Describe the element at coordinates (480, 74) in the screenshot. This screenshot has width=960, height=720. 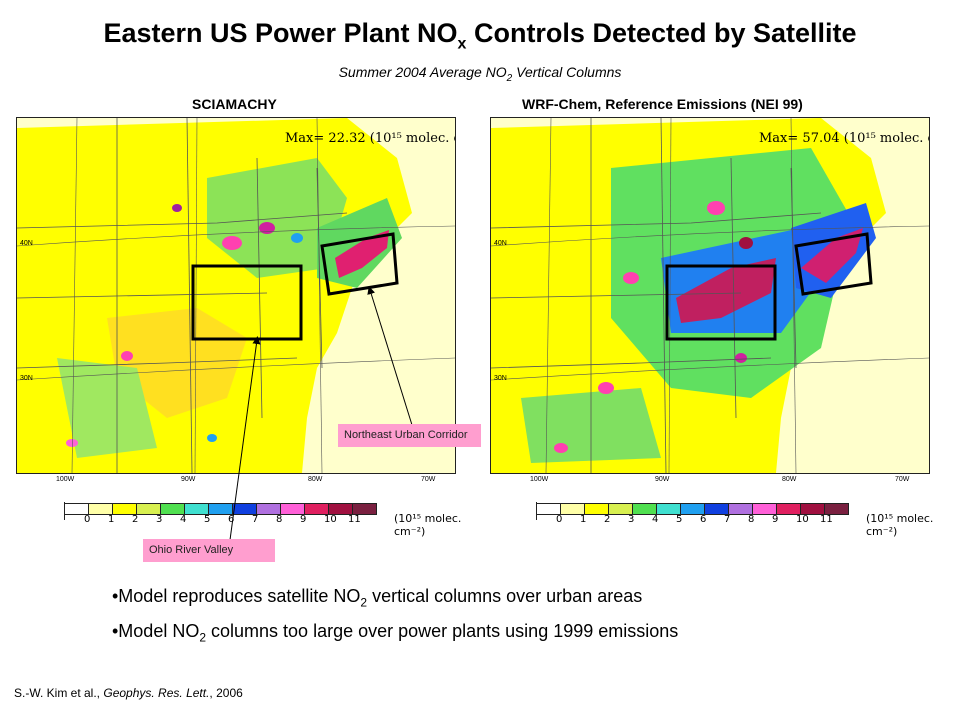
I see `slide-subtitle: Summer 2004 Average NO2 Vertical Columns` at that location.